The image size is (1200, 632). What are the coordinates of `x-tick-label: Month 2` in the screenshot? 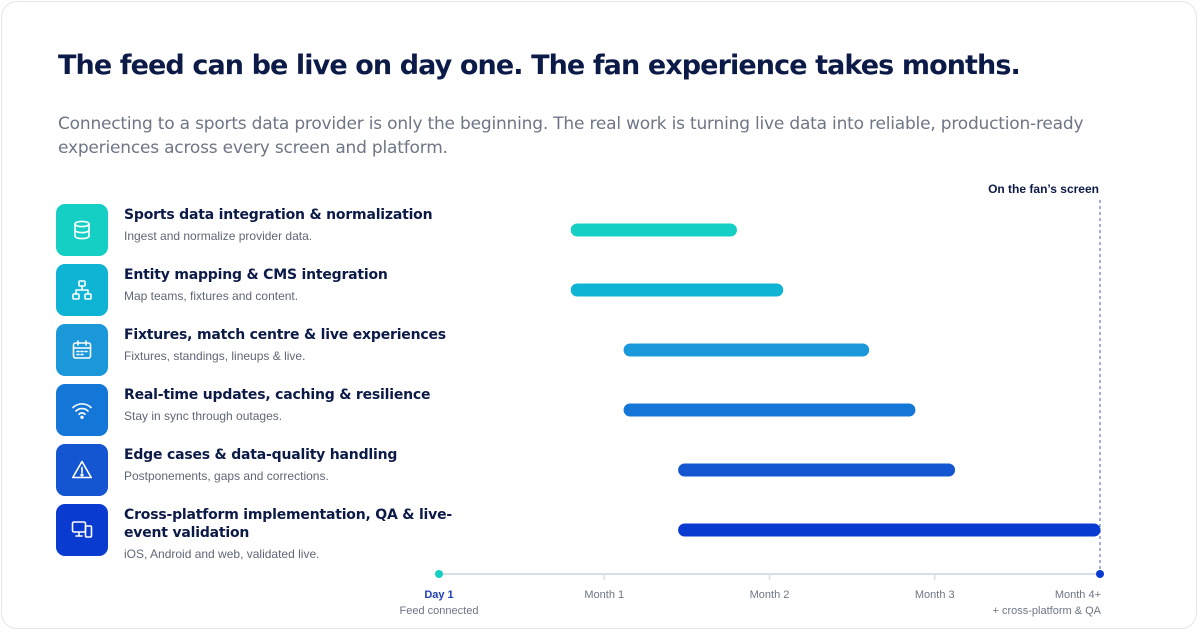 It's located at (770, 595).